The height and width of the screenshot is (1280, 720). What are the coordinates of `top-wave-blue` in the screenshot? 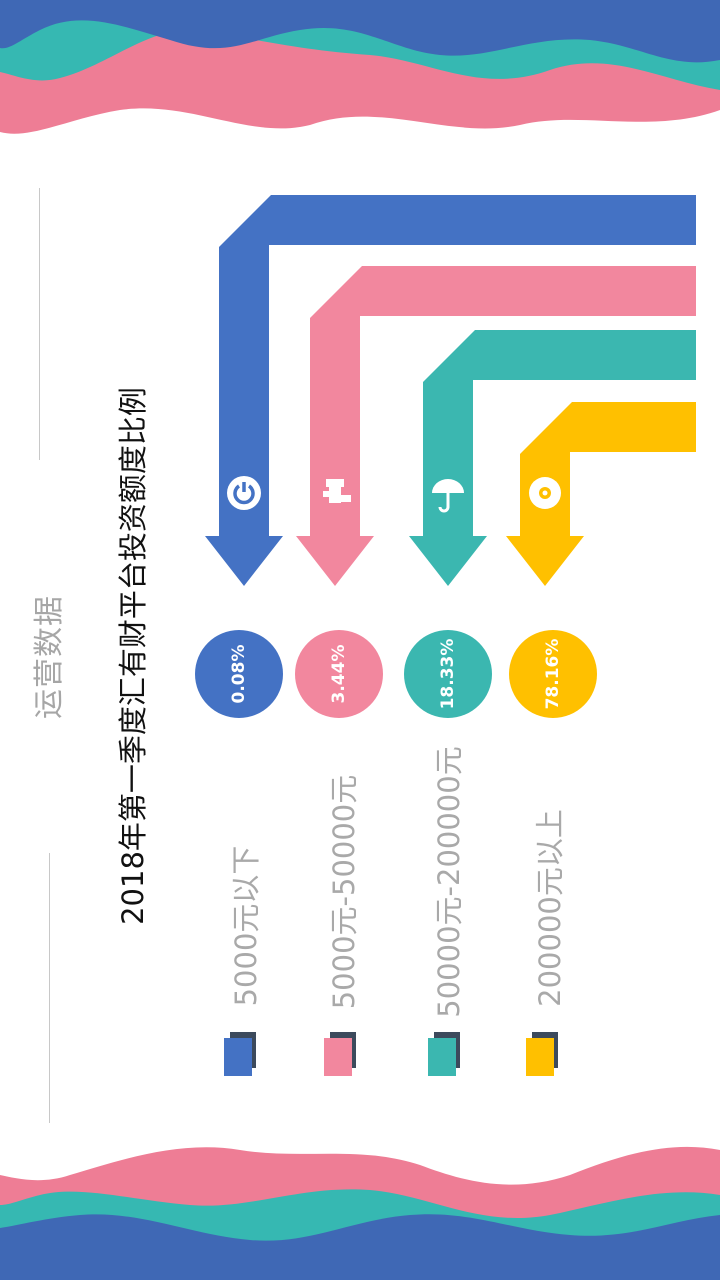 It's located at (360, 31).